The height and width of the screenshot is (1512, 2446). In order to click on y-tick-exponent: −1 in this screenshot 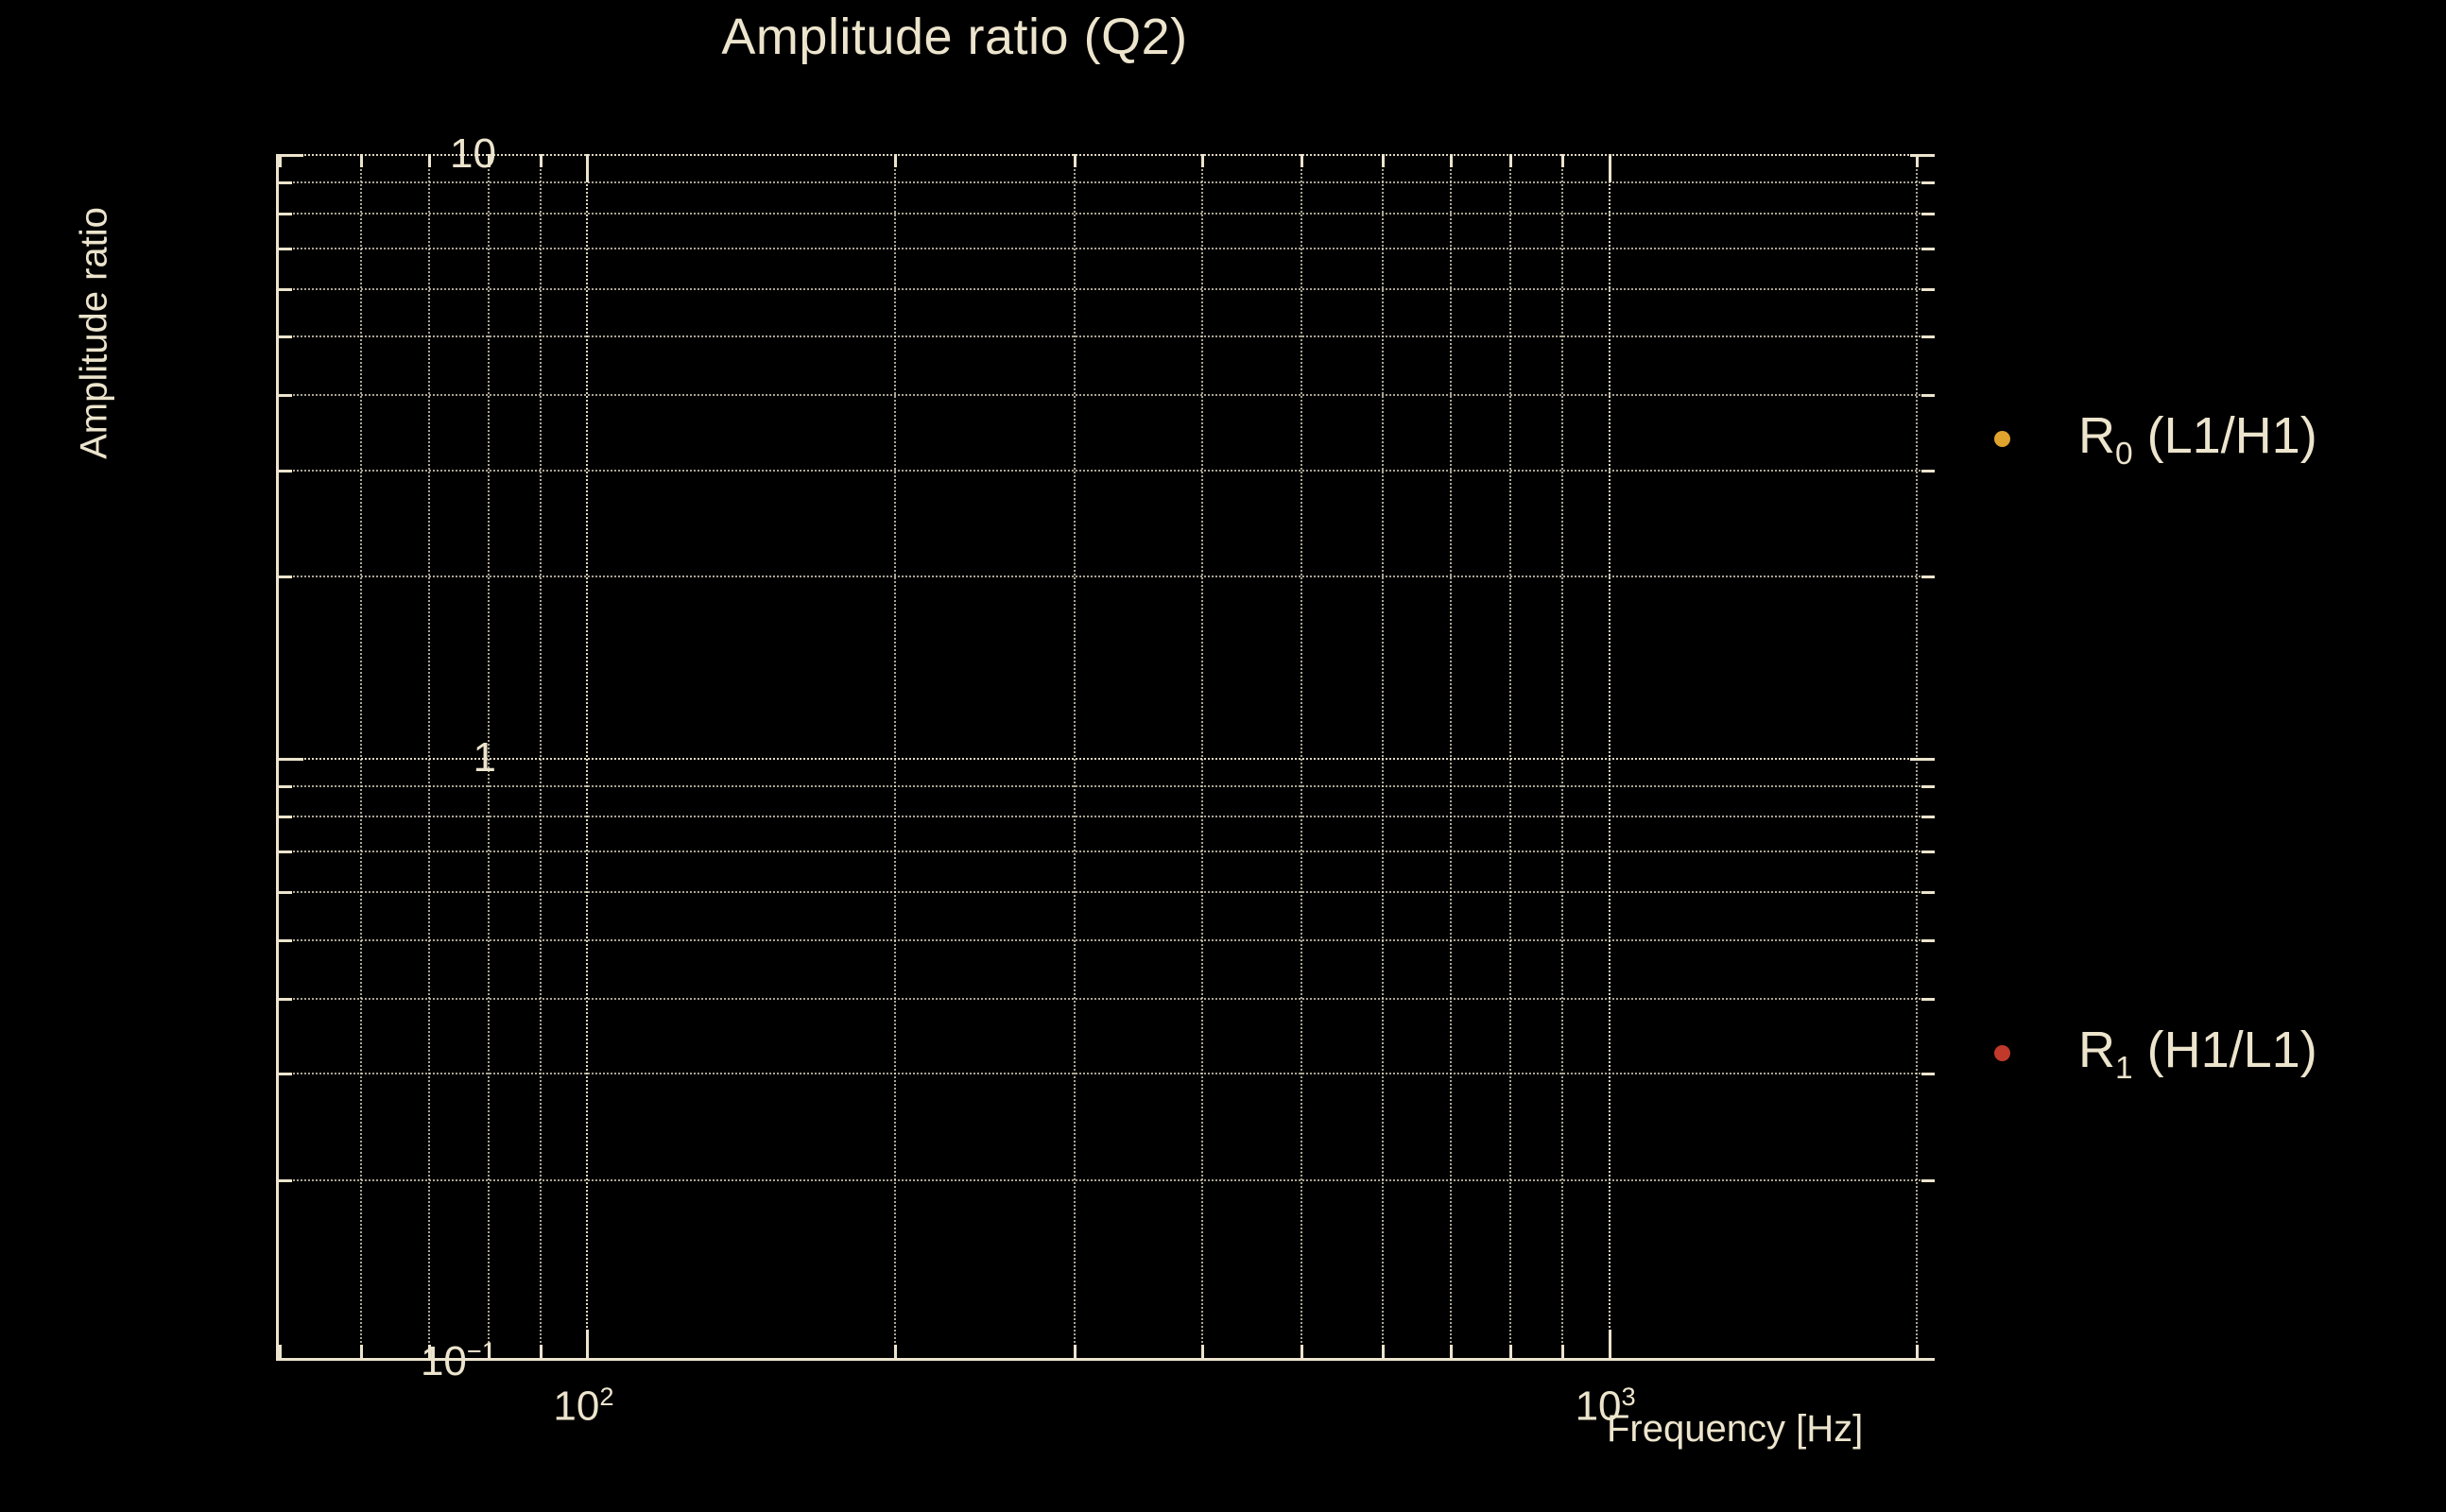, I will do `click(481, 1351)`.